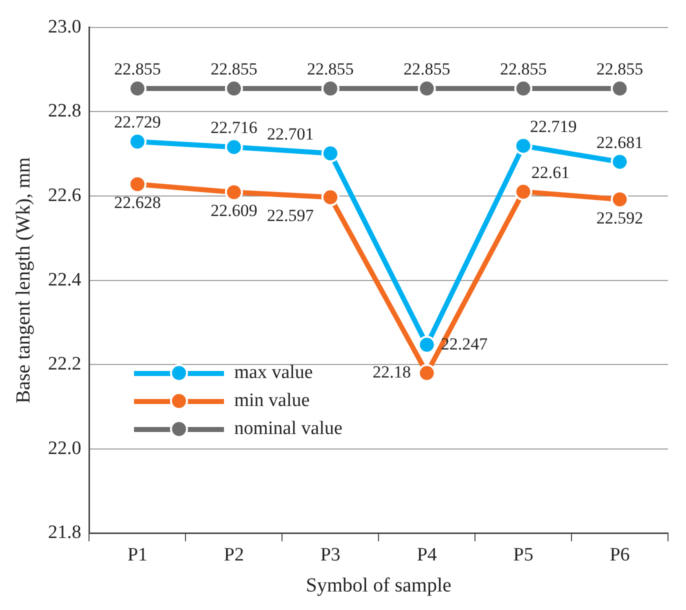 The width and height of the screenshot is (686, 610). What do you see at coordinates (550, 172) in the screenshot?
I see `data-label: 22.61` at bounding box center [550, 172].